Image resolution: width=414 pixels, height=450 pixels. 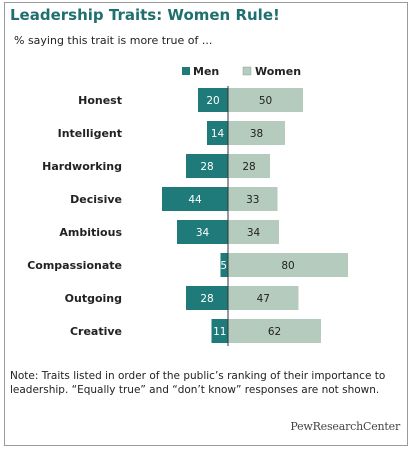 I want to click on data-label-men: 44, so click(x=195, y=200).